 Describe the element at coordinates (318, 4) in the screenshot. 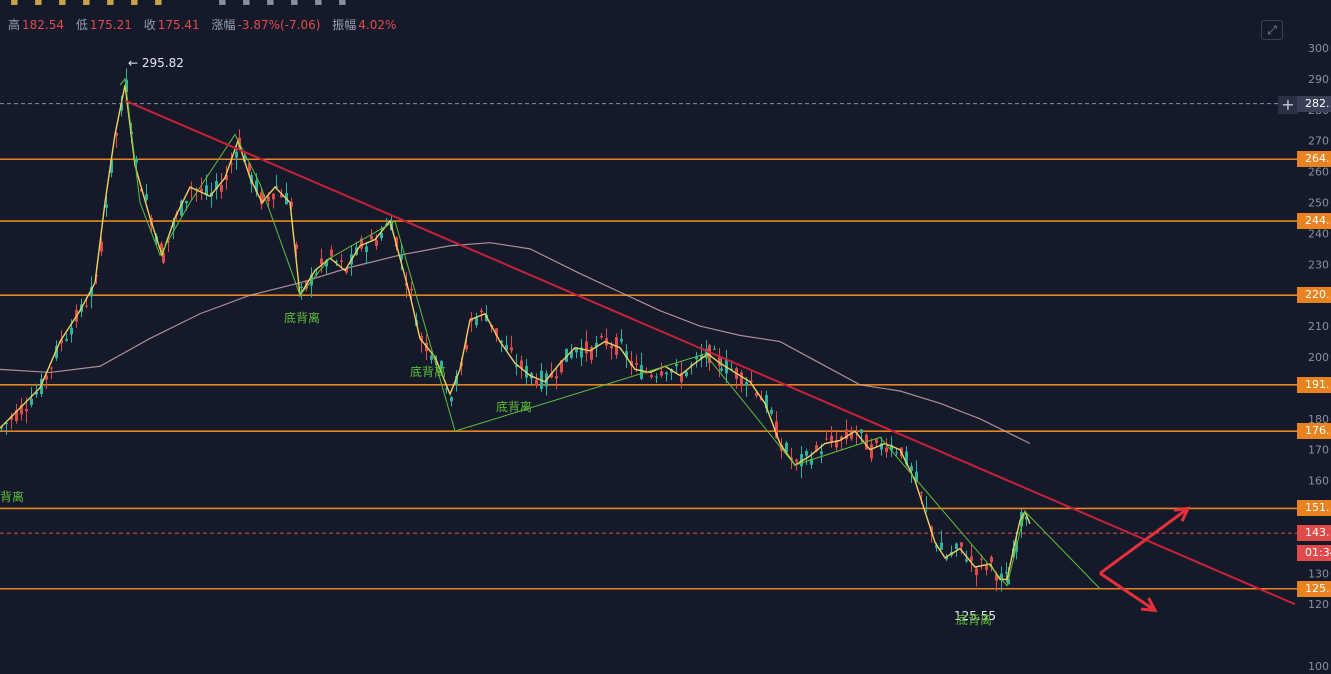

I see `more-icon: ▪` at that location.